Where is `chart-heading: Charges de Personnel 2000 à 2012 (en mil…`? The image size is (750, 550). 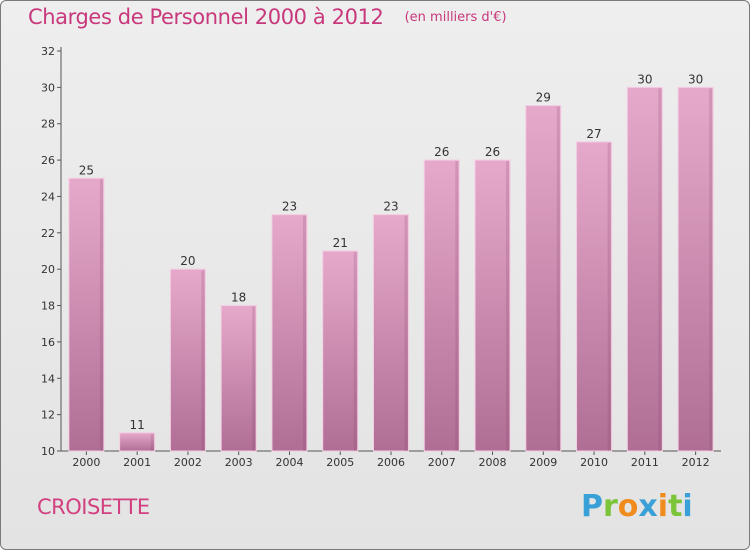 chart-heading: Charges de Personnel 2000 à 2012 (en mil… is located at coordinates (267, 17).